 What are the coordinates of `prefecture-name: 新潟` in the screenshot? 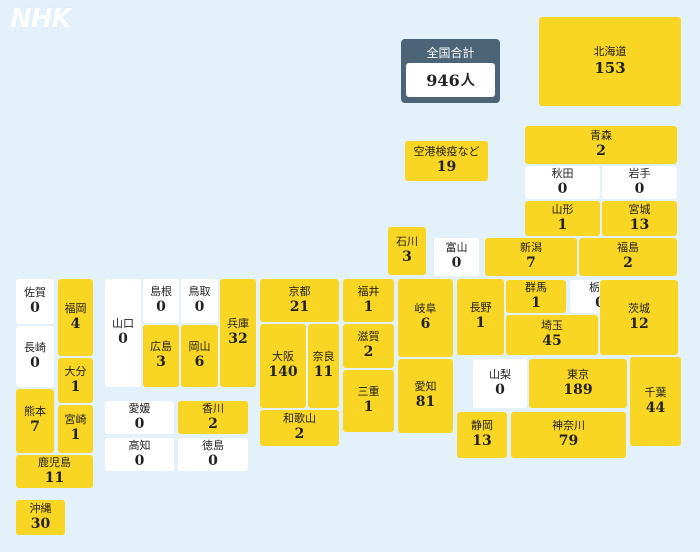 It's located at (531, 248).